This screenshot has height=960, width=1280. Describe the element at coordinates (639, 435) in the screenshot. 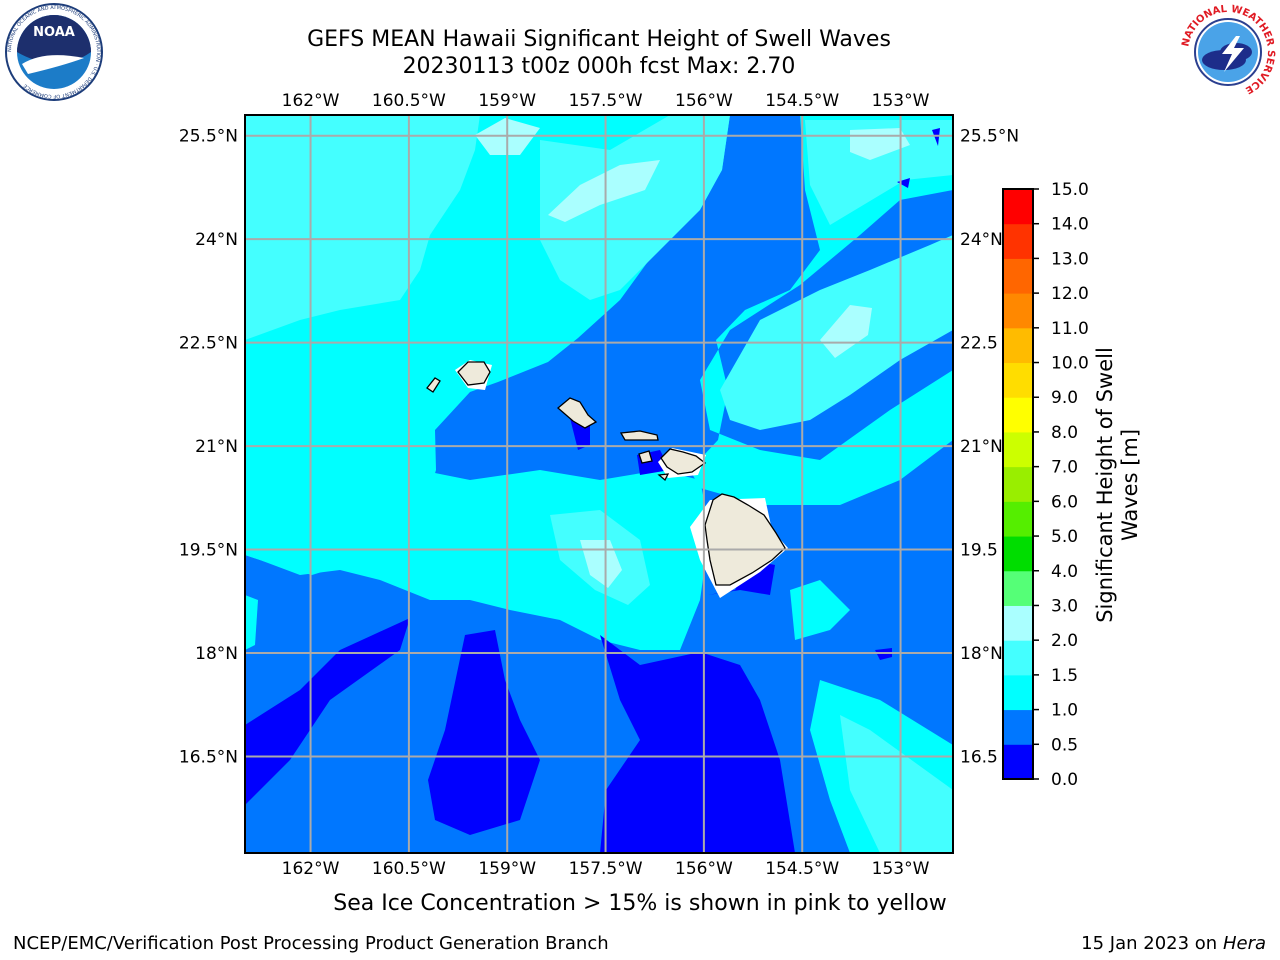

I see `island-molokai` at that location.